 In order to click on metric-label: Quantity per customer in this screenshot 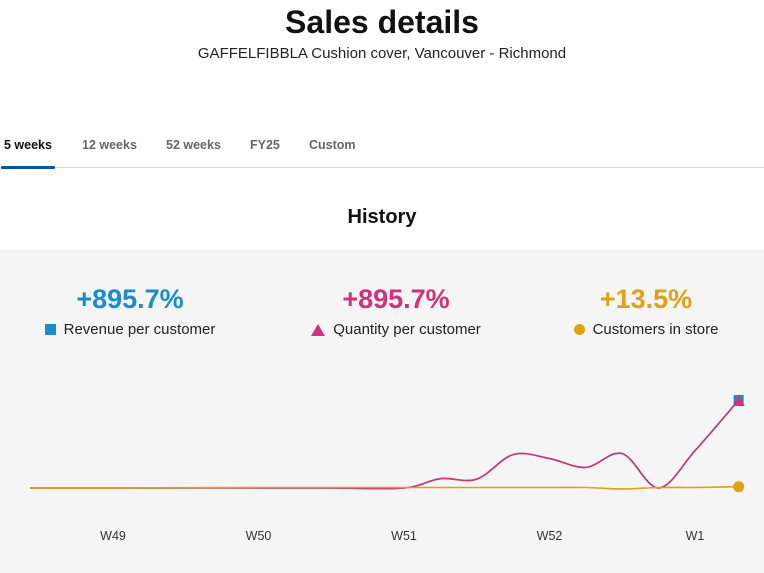, I will do `click(407, 329)`.